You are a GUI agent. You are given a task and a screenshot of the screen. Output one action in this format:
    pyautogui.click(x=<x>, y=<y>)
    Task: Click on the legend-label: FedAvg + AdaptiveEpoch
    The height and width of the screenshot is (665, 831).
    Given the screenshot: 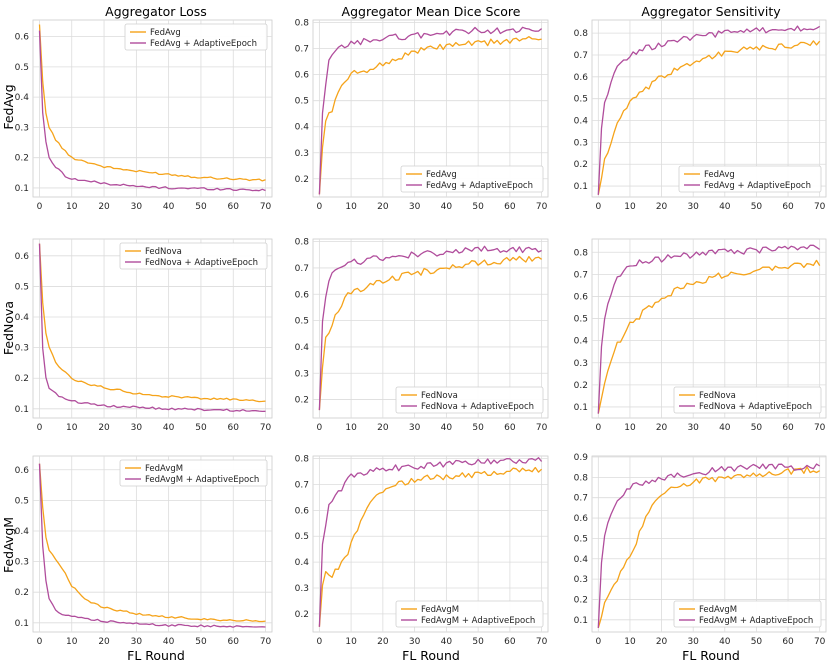 What is the action you would take?
    pyautogui.click(x=479, y=186)
    